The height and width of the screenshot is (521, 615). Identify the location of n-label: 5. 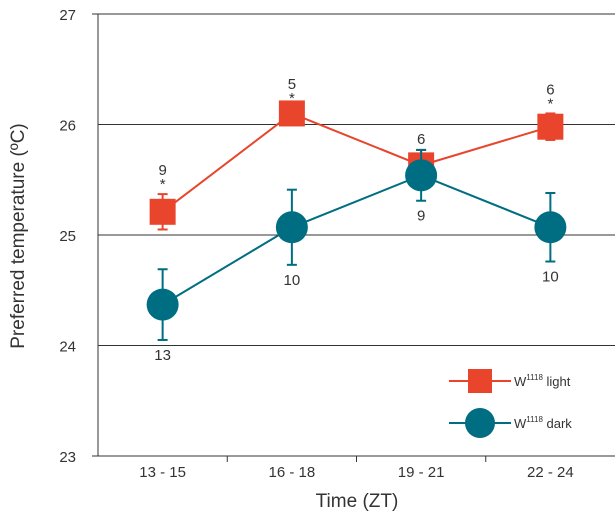
(292, 84).